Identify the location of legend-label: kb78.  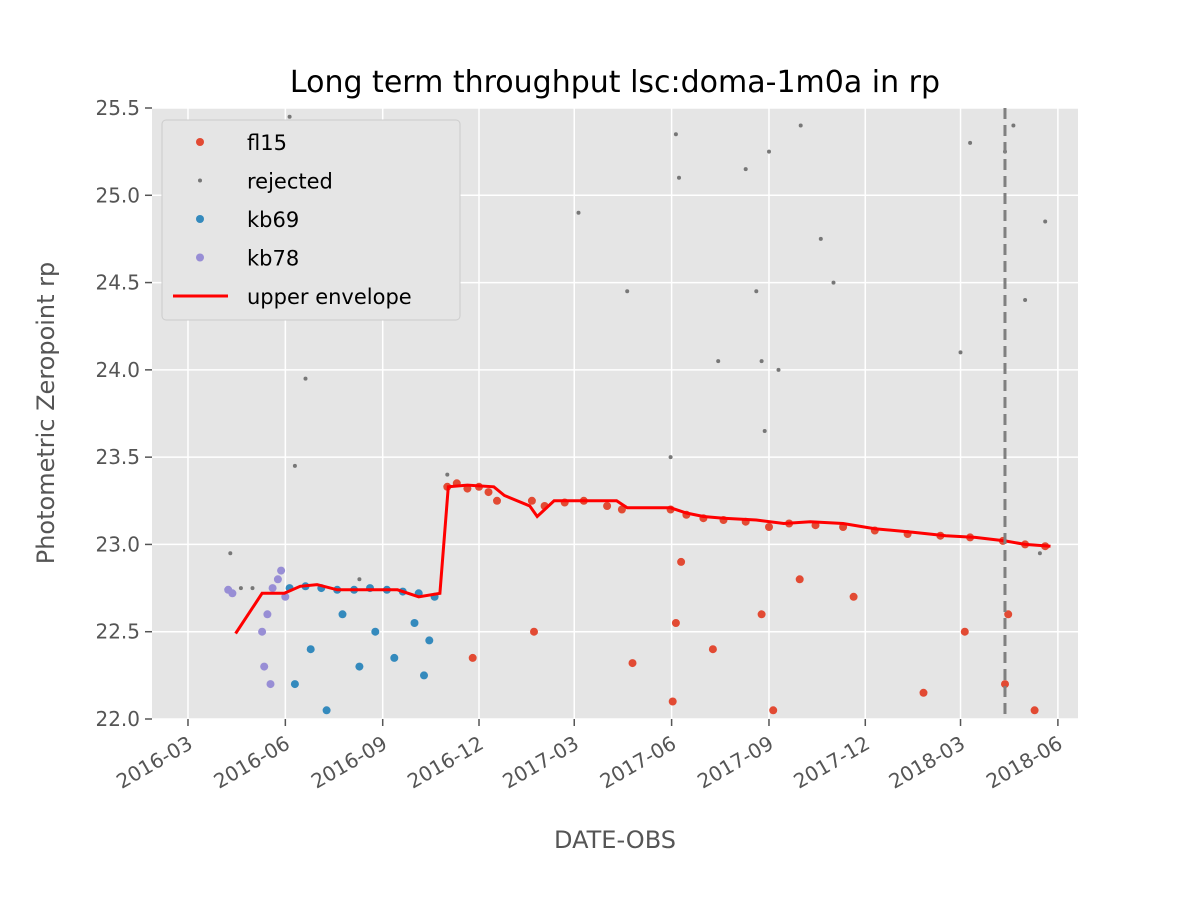
(273, 259).